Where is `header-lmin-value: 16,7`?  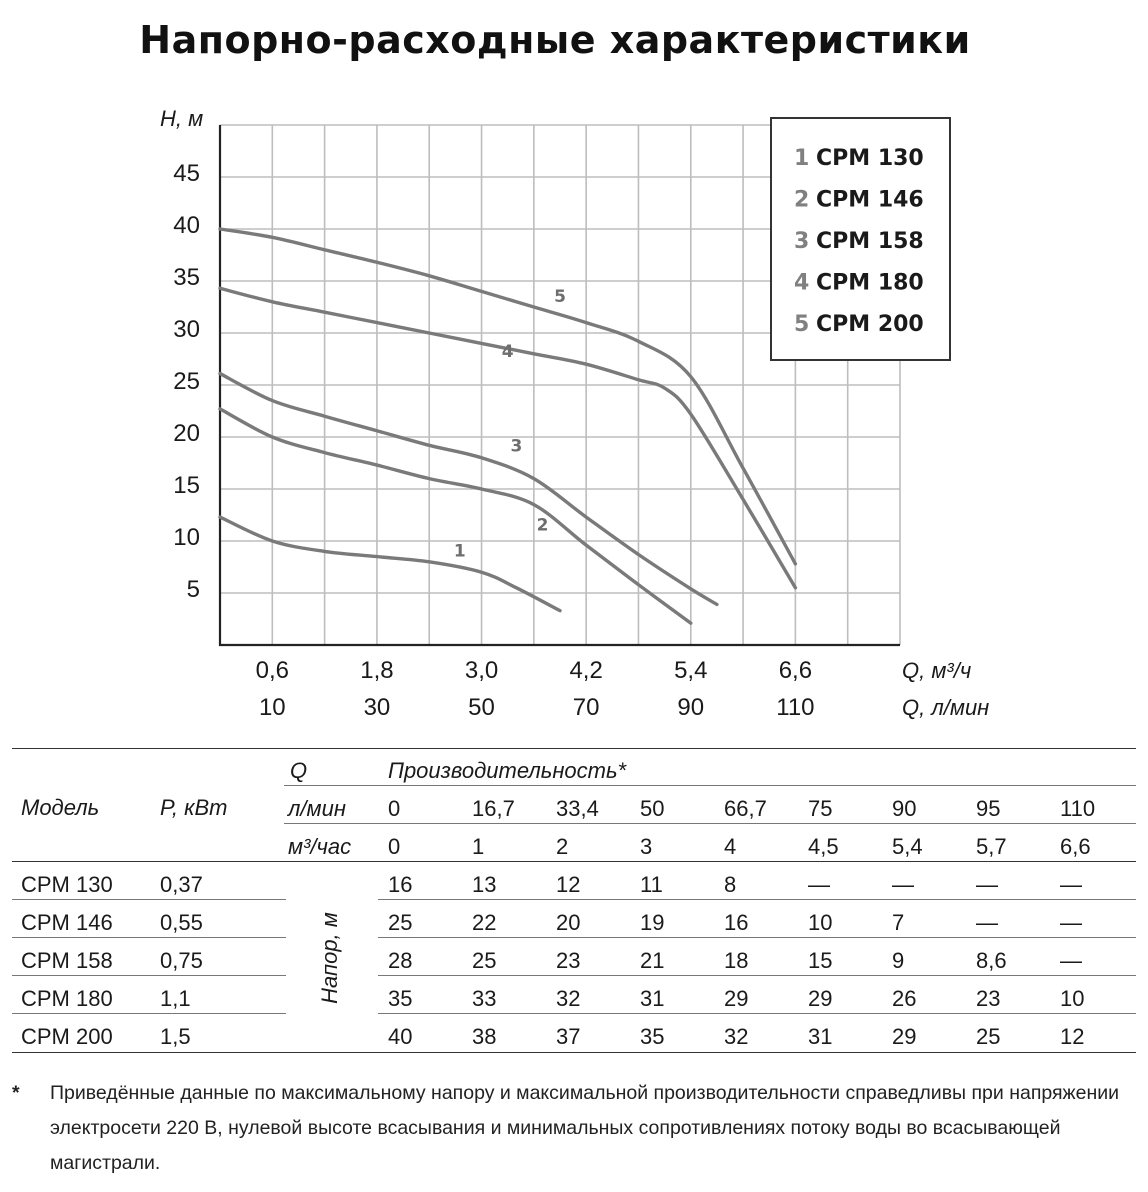
header-lmin-value: 16,7 is located at coordinates (493, 808).